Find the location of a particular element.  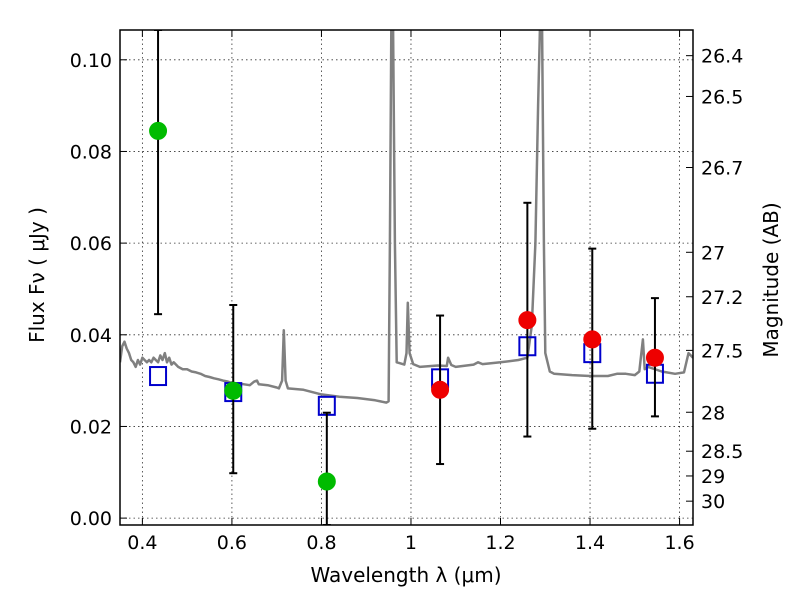

y-axis-title: Flux Fν ( μJy ) is located at coordinates (37, 275).